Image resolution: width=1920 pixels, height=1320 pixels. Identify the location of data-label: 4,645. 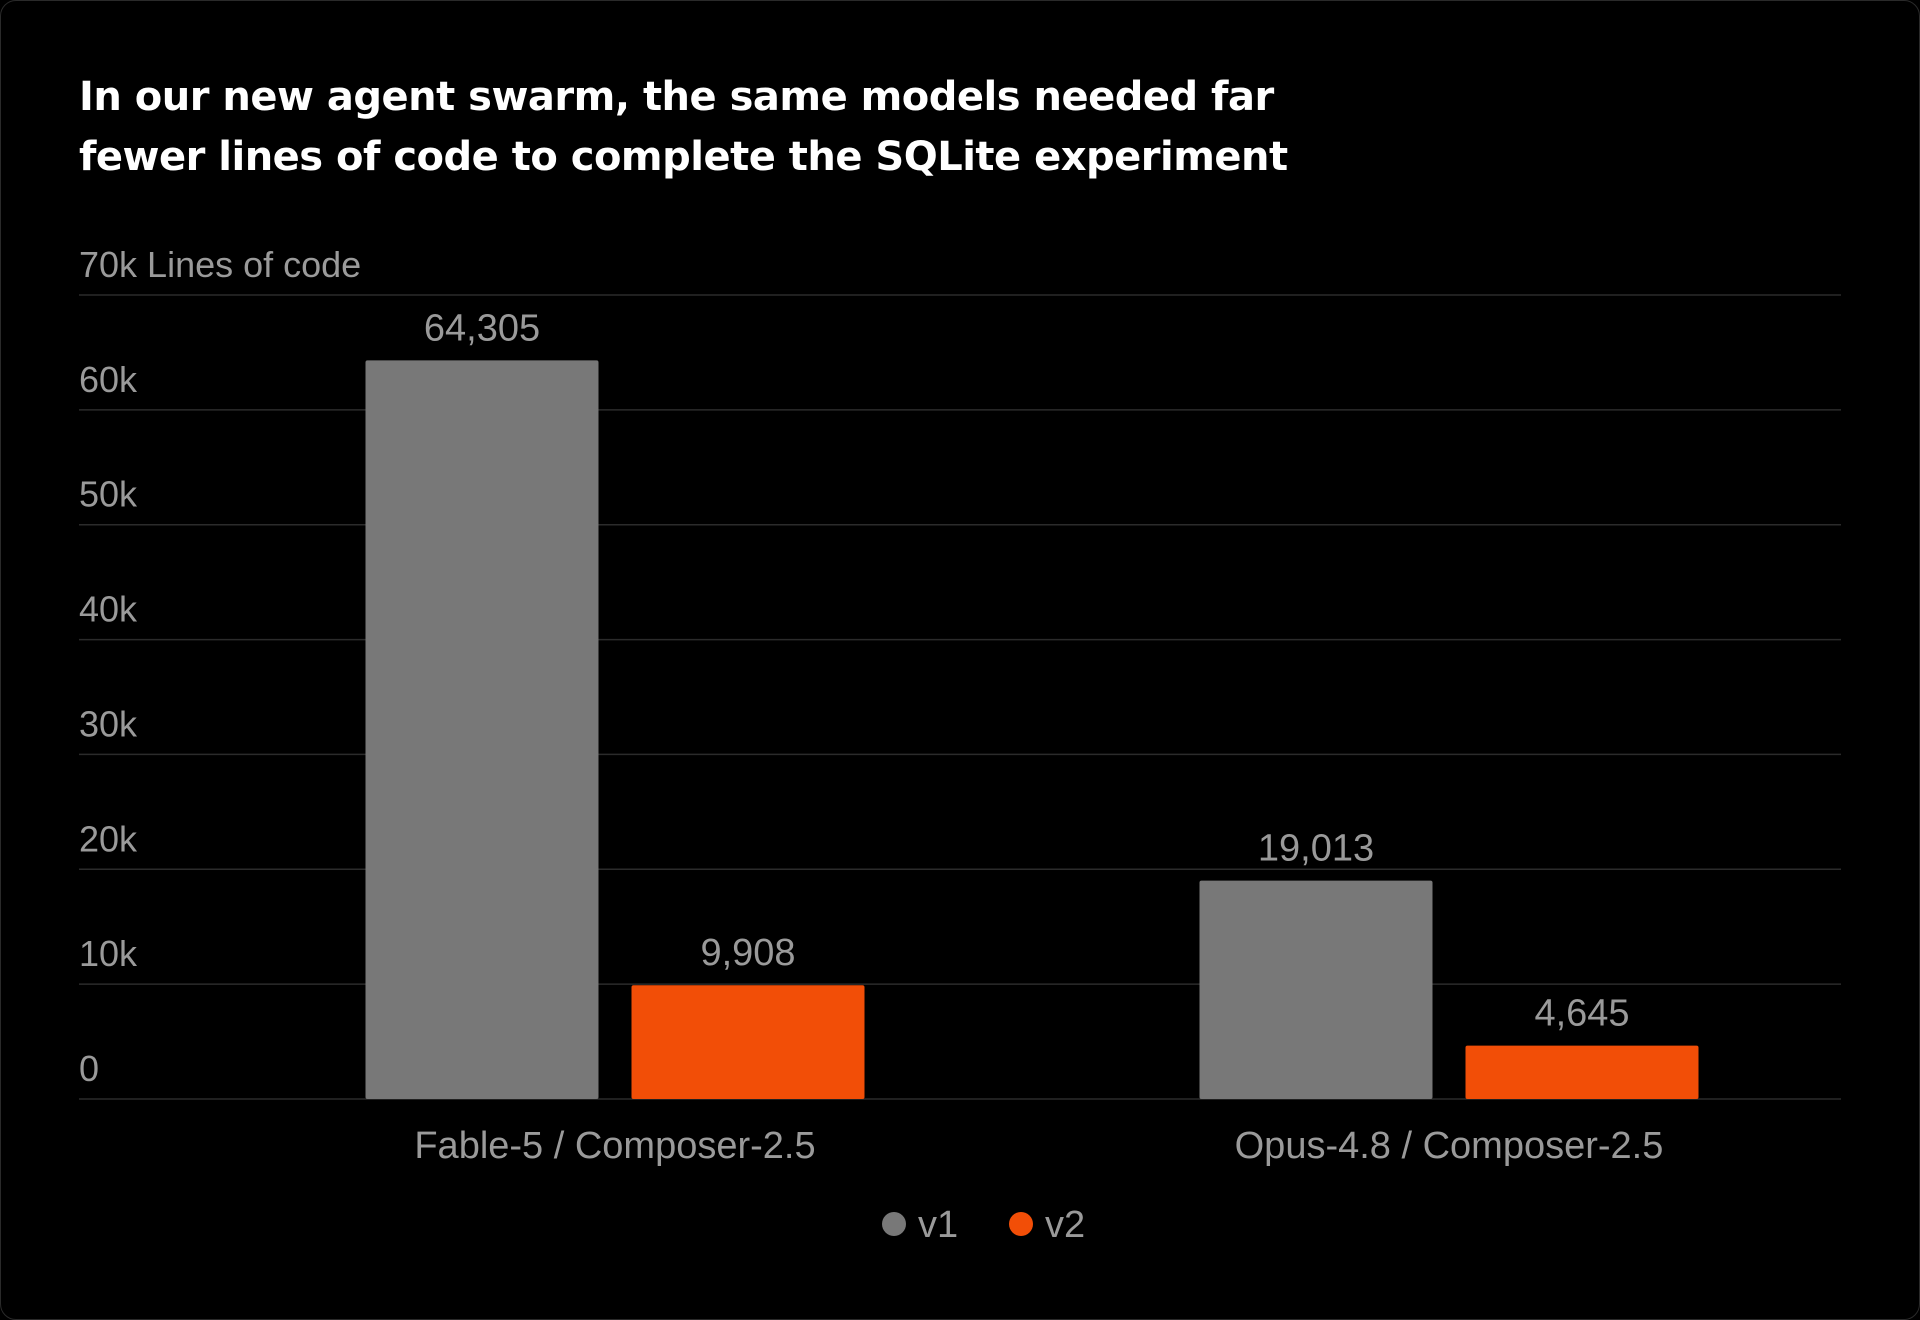
(1581, 1014).